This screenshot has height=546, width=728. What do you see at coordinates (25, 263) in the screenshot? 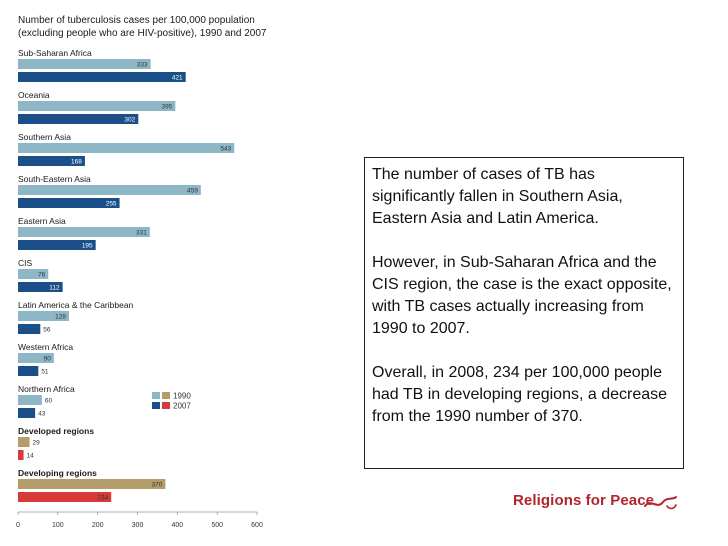
I see `category-label-cis: CIS` at bounding box center [25, 263].